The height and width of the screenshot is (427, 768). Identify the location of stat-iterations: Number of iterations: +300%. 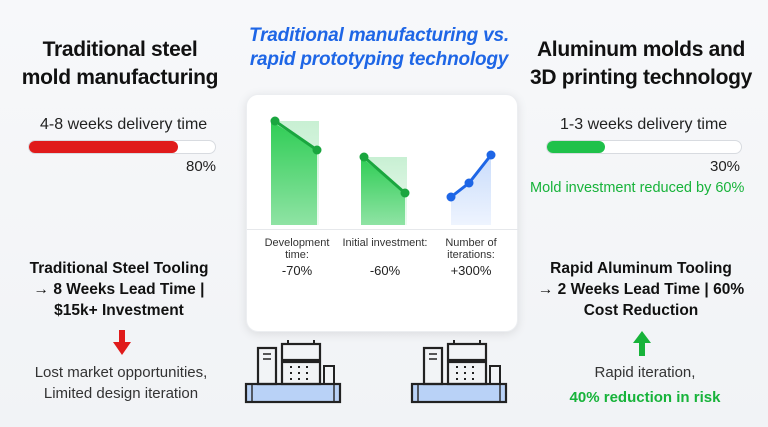
(471, 257).